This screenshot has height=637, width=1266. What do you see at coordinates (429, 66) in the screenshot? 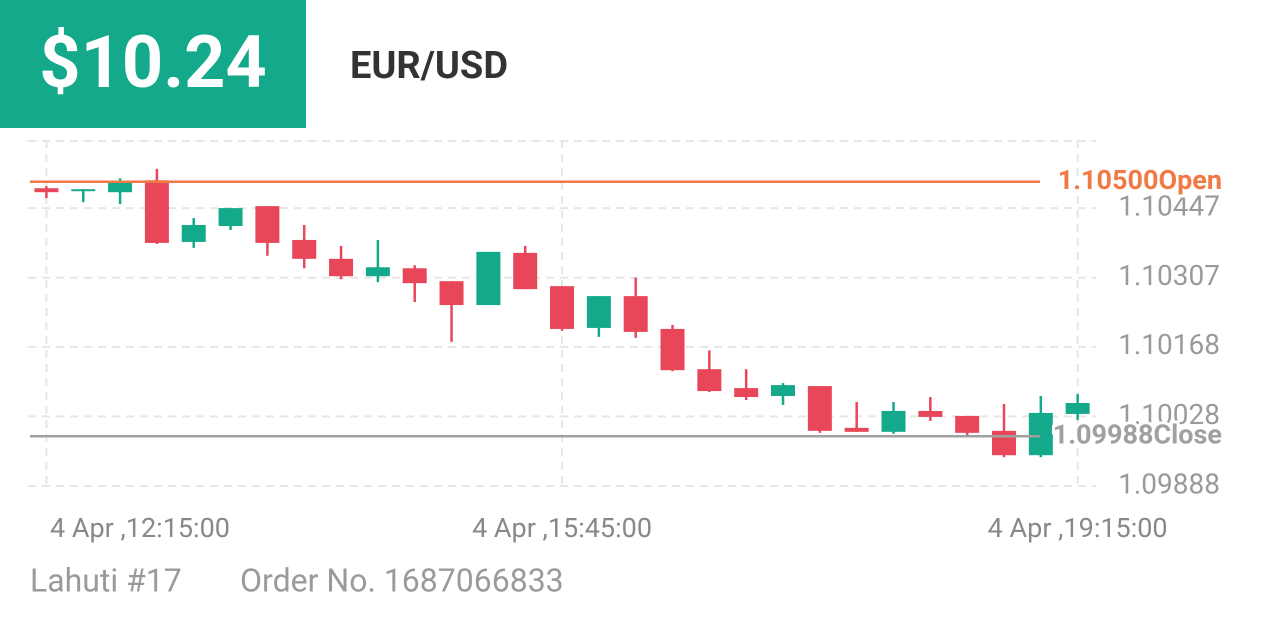
I see `pair: EUR/USD` at bounding box center [429, 66].